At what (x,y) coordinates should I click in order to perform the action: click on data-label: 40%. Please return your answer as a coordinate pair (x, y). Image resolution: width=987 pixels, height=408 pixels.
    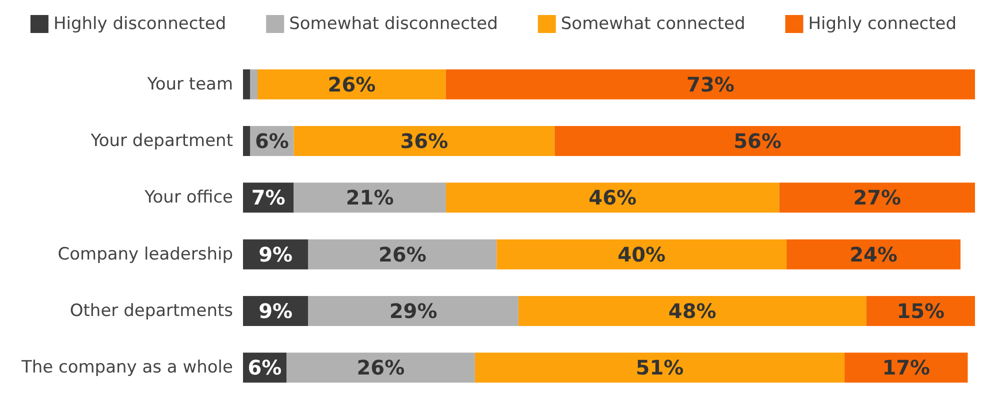
    Looking at the image, I should click on (642, 254).